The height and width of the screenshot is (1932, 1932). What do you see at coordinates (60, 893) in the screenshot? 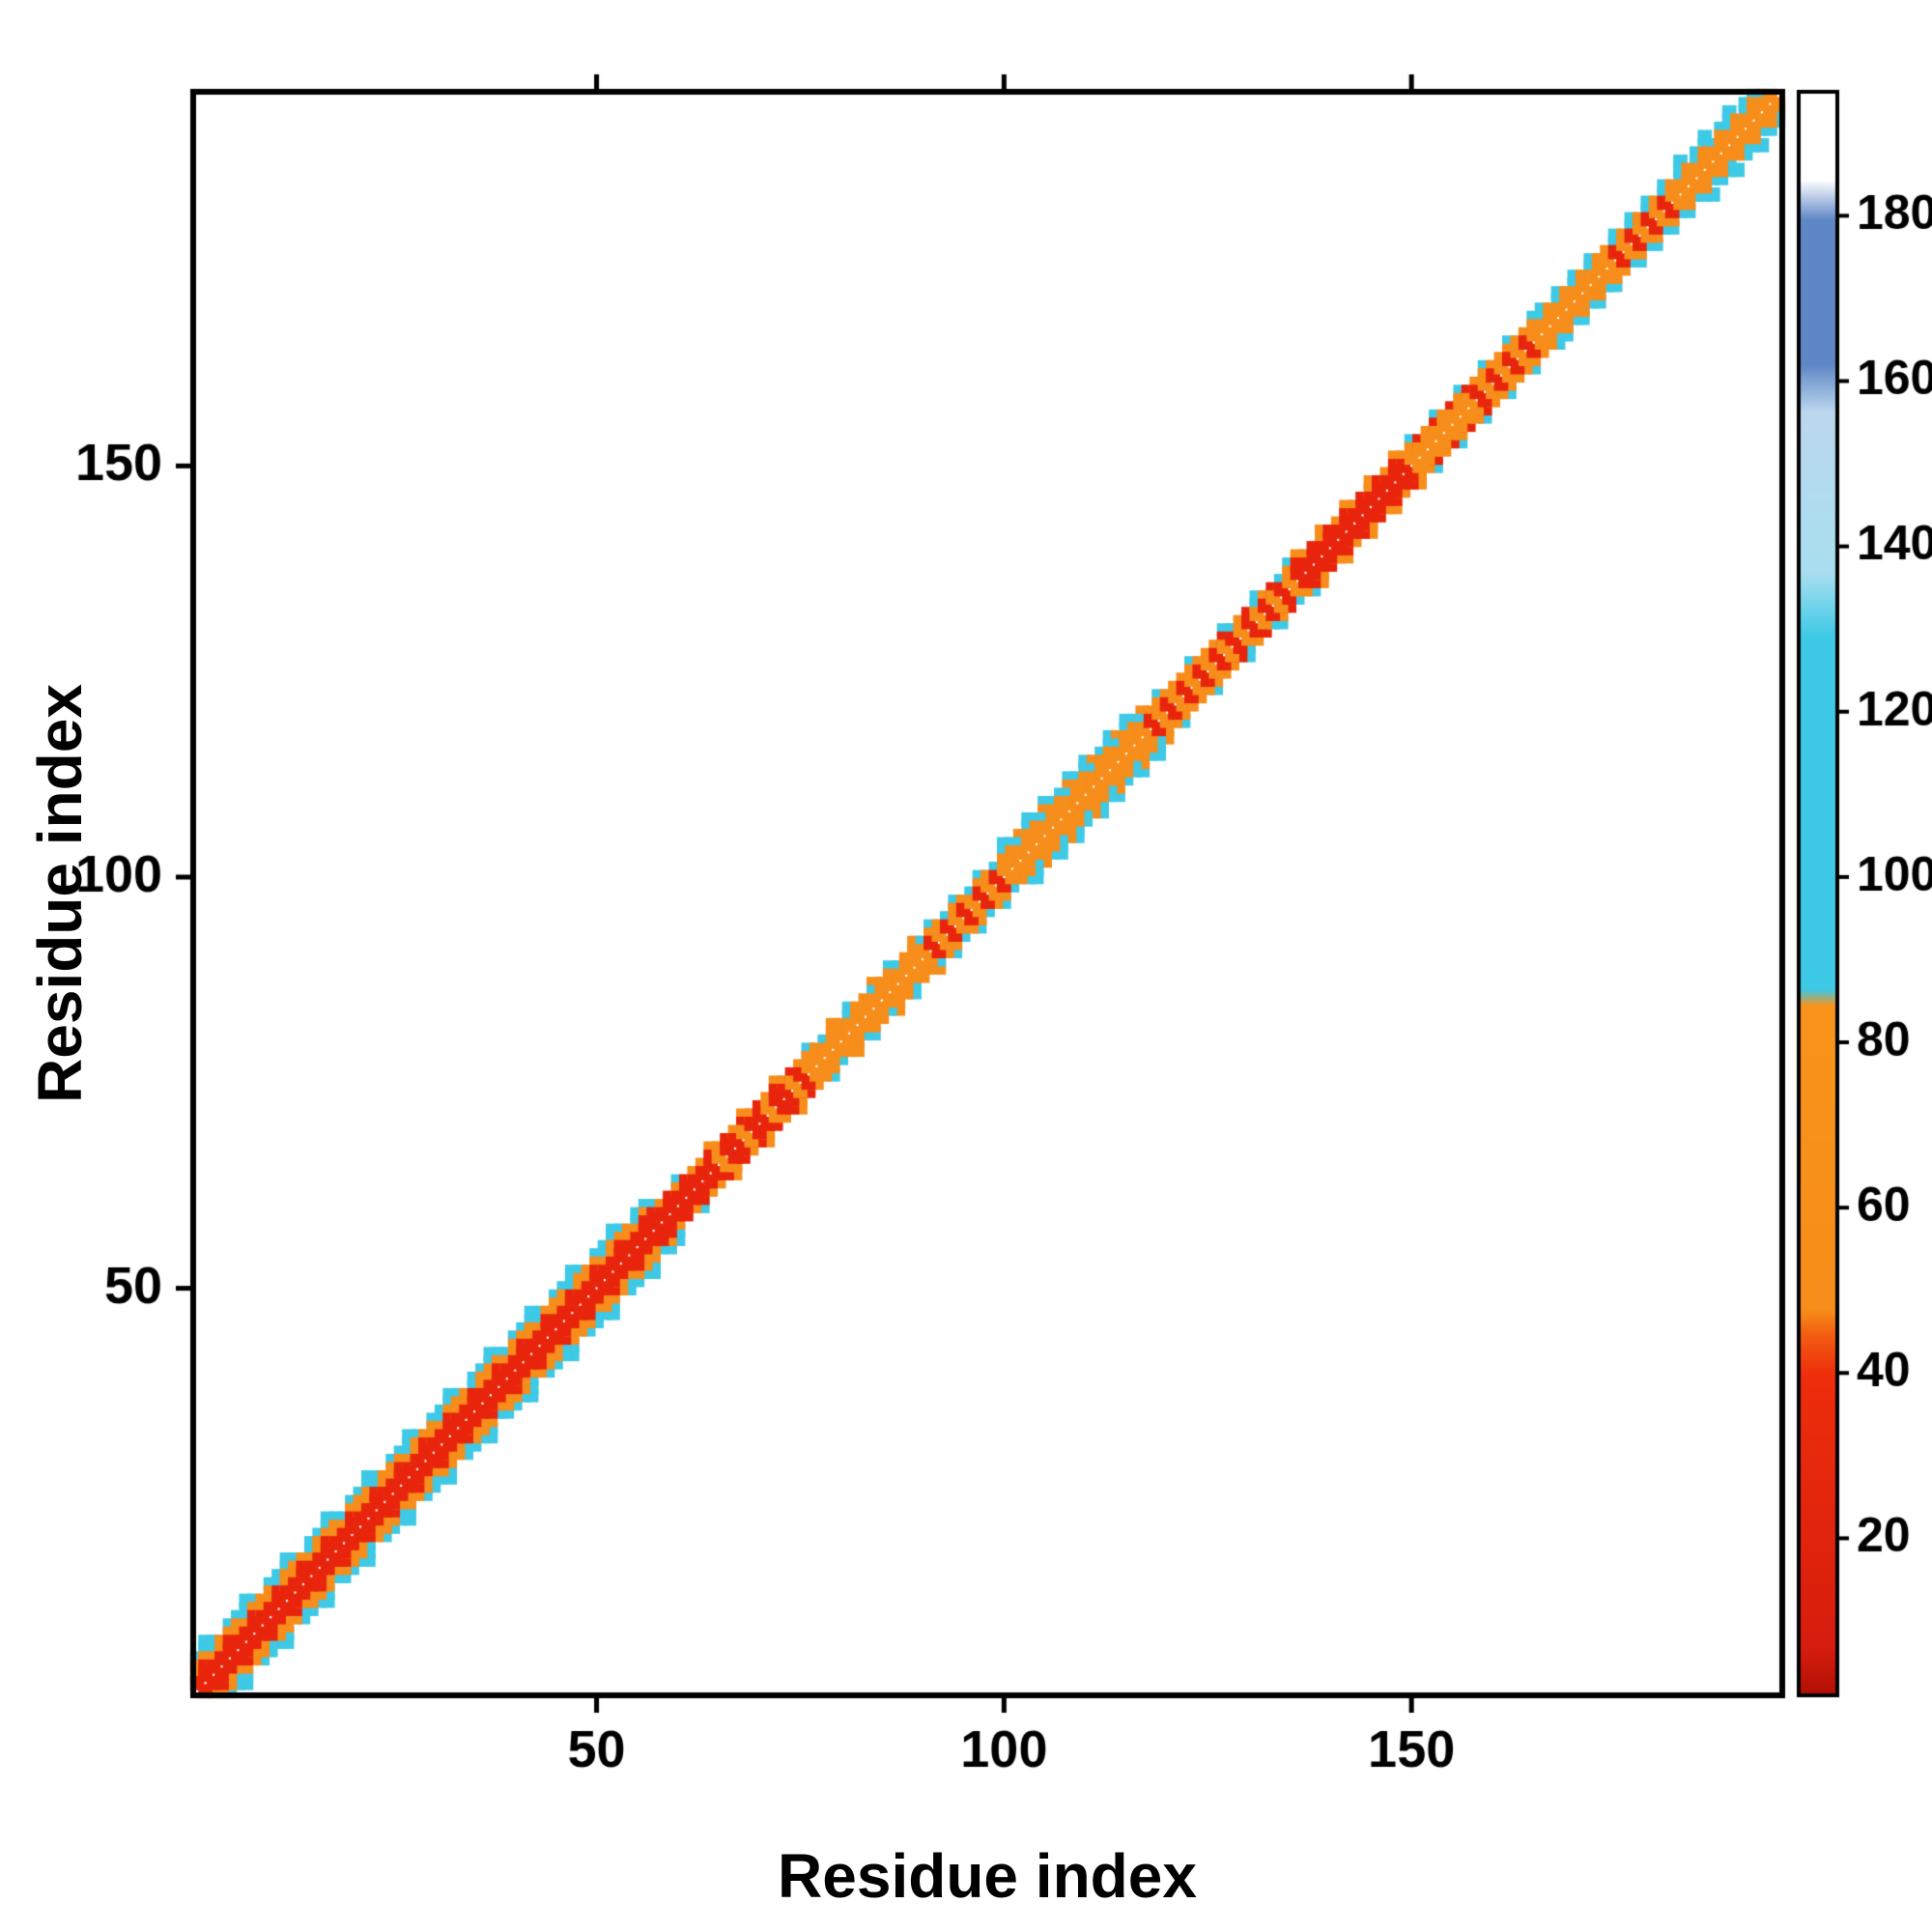
I see `y-axis-label: Residue index` at bounding box center [60, 893].